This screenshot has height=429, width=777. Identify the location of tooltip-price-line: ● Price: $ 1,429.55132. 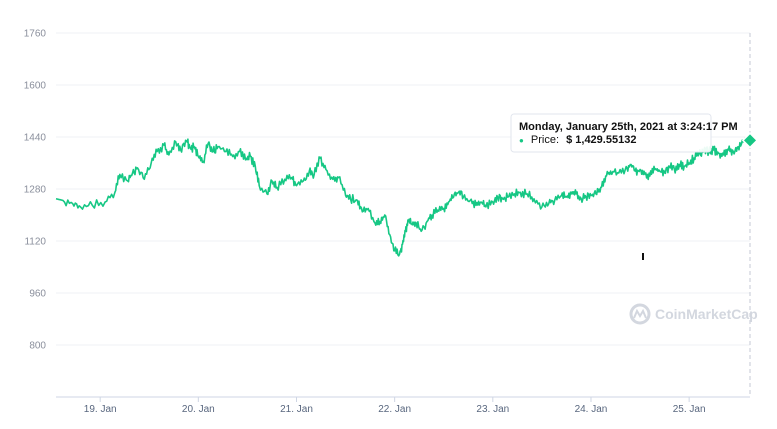
(577, 140).